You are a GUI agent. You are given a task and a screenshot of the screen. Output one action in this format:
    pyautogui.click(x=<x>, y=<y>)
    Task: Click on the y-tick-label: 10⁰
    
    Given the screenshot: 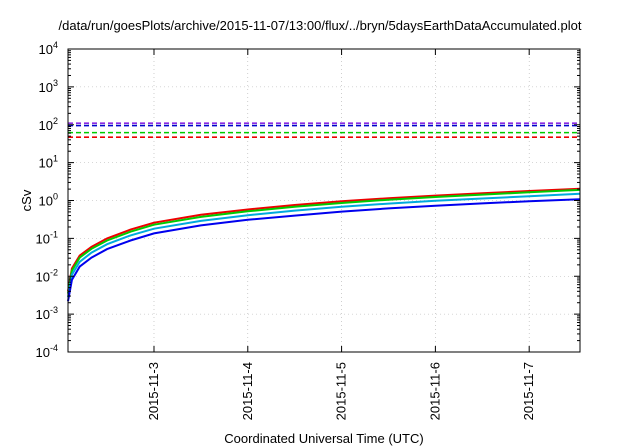 What is the action you would take?
    pyautogui.click(x=48, y=200)
    